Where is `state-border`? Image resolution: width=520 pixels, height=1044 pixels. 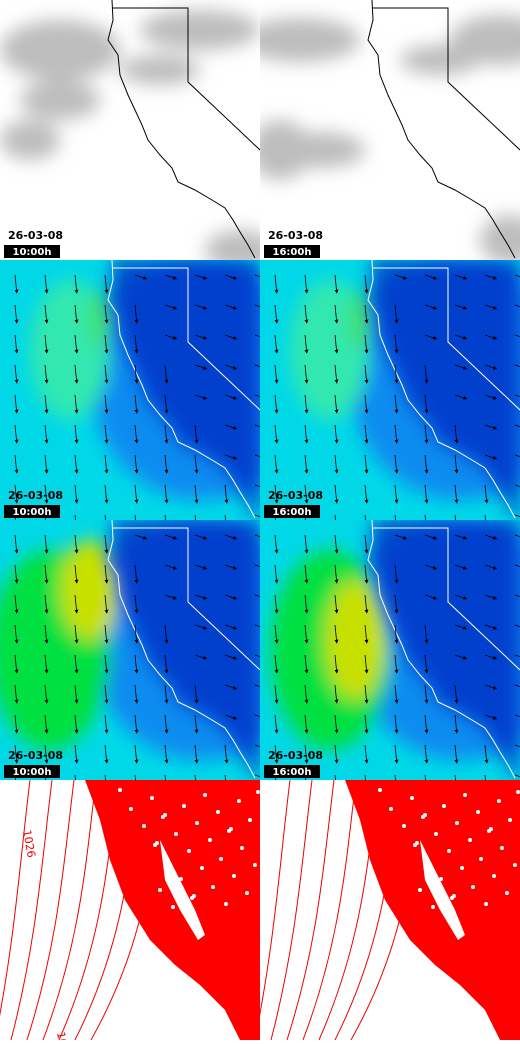 state-border is located at coordinates (186, 599).